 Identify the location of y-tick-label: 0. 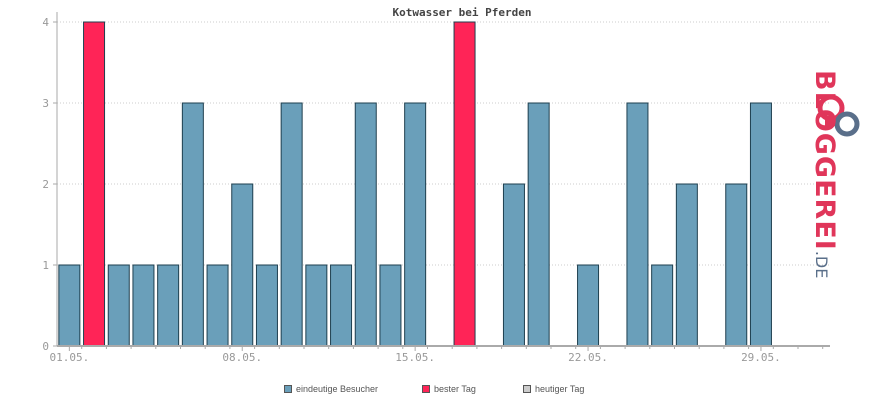
(45, 346).